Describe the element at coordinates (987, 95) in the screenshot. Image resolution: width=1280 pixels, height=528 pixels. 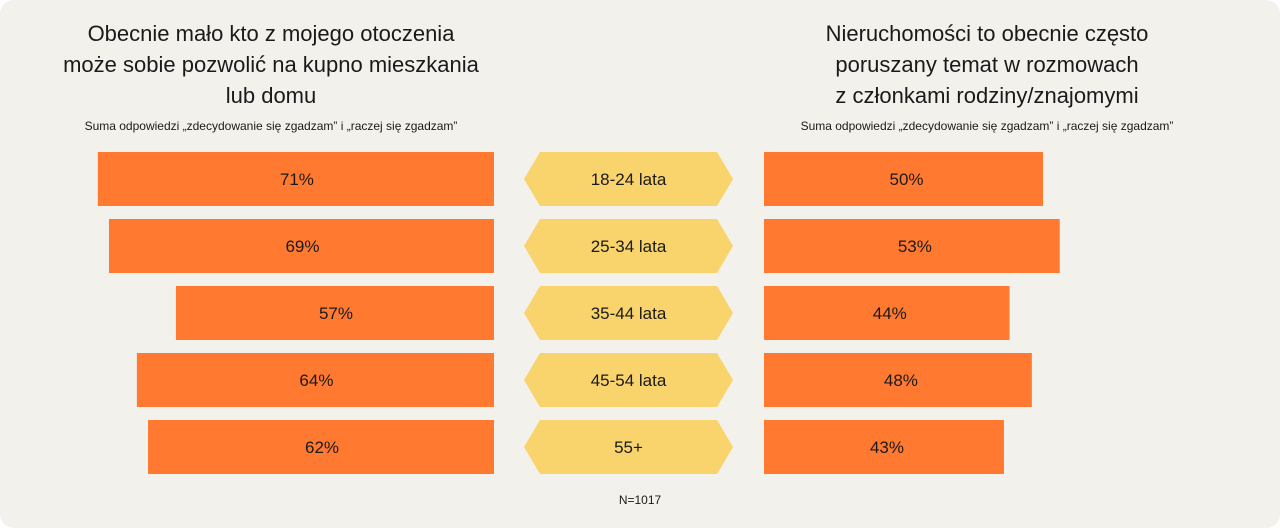
I see `right-title-line-3: z członkami rodziny/znajomymi` at that location.